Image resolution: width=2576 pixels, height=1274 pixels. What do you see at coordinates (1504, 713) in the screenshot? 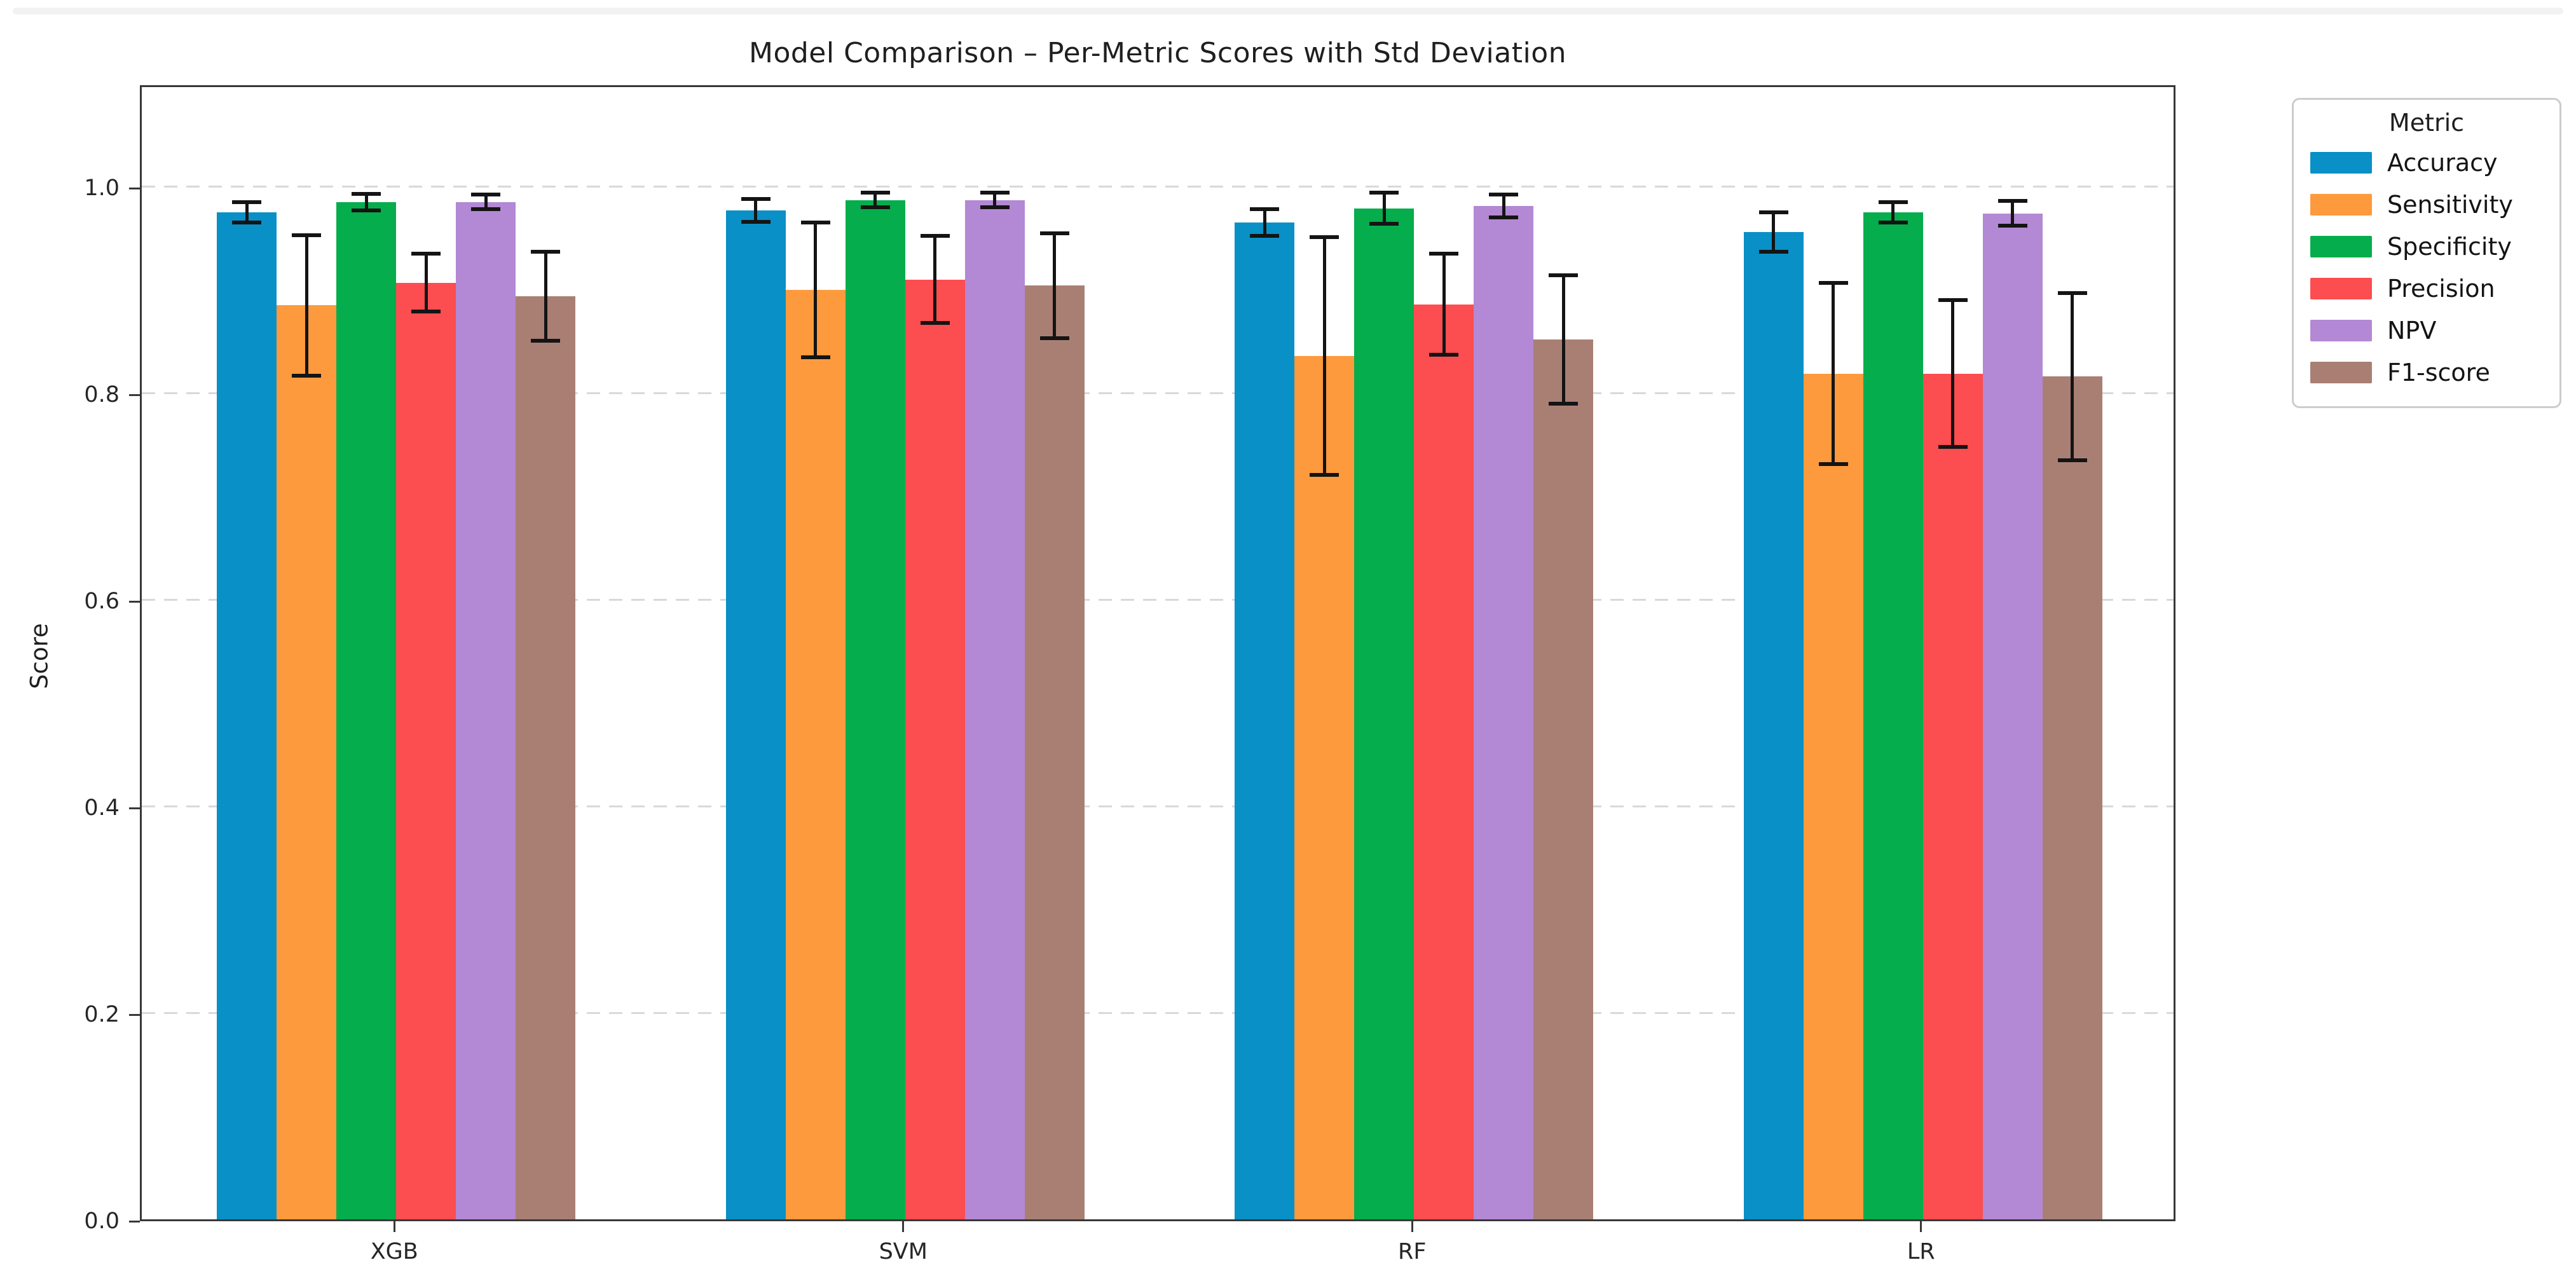
I see `bar-rf-npv` at bounding box center [1504, 713].